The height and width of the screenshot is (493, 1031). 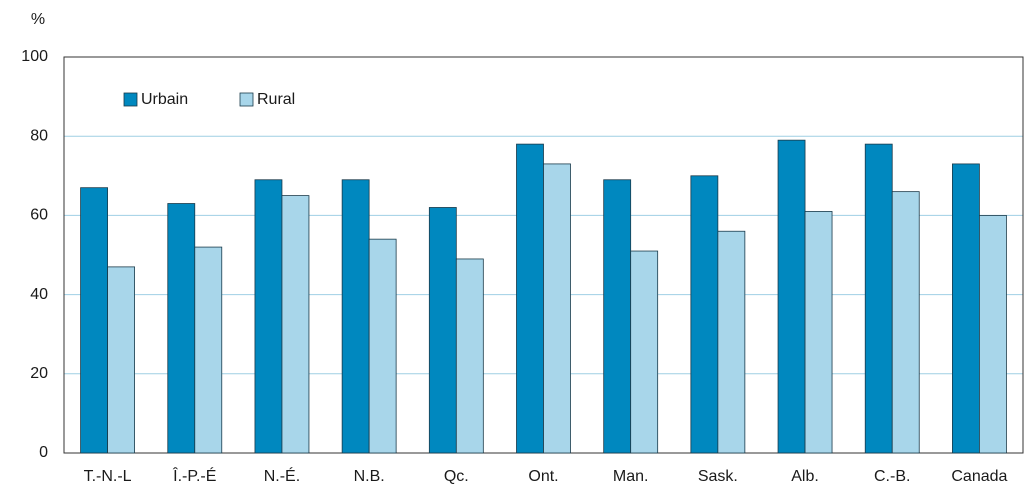 What do you see at coordinates (892, 476) in the screenshot?
I see `x-tick-label: C.-B.` at bounding box center [892, 476].